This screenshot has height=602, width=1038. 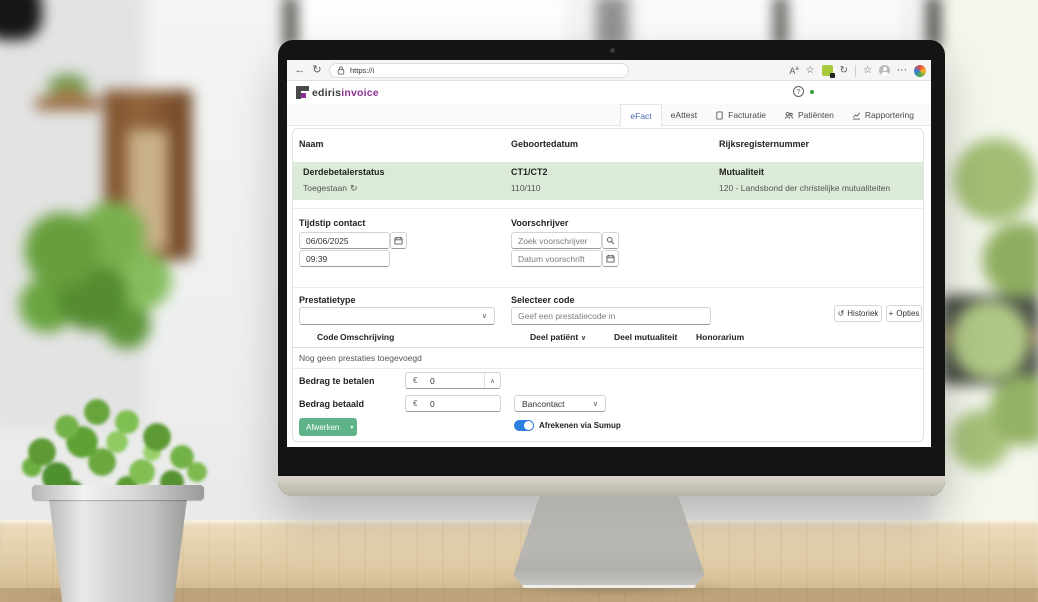 What do you see at coordinates (612, 50) in the screenshot?
I see `webcam-dot` at bounding box center [612, 50].